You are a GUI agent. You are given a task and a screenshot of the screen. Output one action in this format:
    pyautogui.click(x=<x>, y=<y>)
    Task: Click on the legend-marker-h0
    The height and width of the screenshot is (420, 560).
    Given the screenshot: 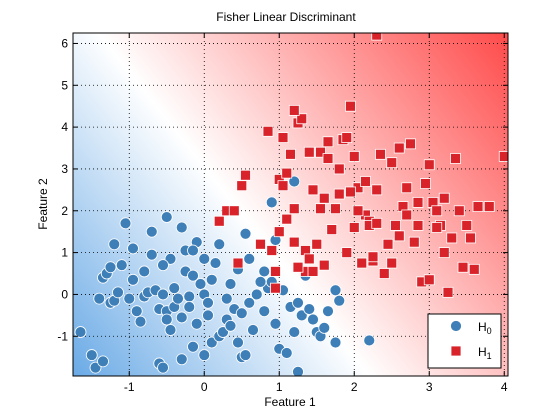 What is the action you would take?
    pyautogui.click(x=456, y=326)
    